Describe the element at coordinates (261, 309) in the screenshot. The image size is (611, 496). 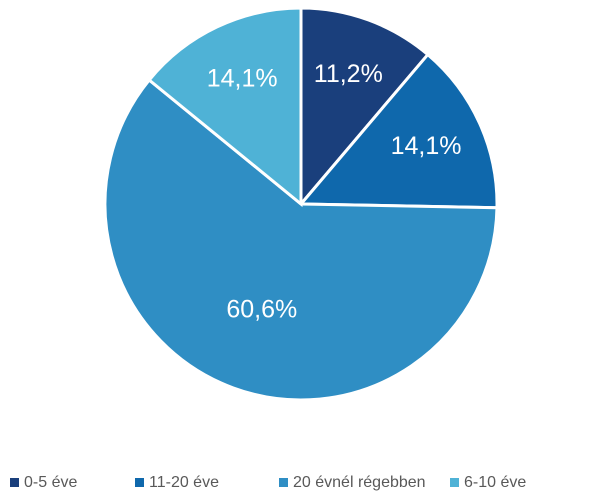
I see `data-label: 60,6%` at that location.